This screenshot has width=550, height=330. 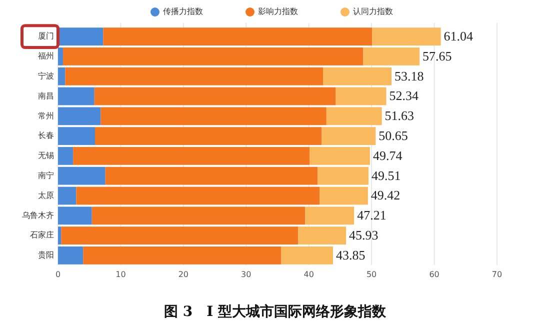 What do you see at coordinates (58, 274) in the screenshot?
I see `x-tick-label: 0` at bounding box center [58, 274].